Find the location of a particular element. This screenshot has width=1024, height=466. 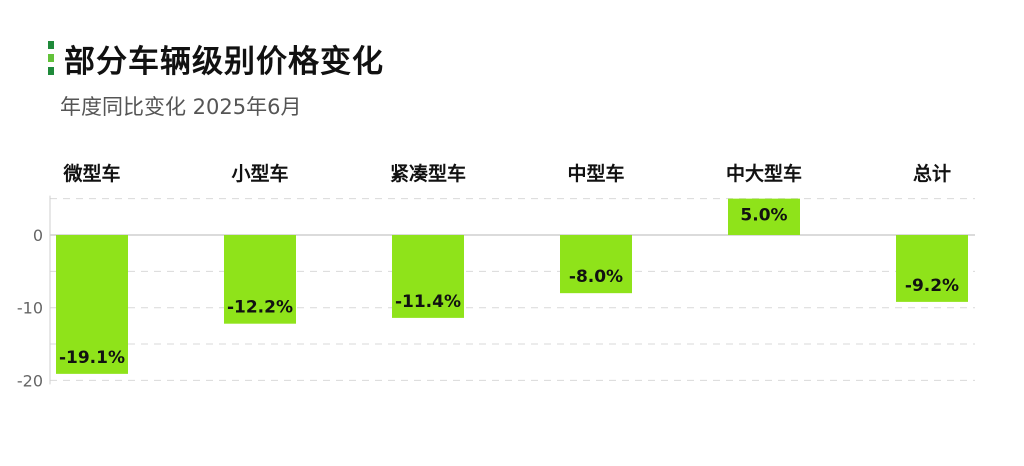

chart-subtitle: 年度同比变化 2025年6月 is located at coordinates (181, 107).